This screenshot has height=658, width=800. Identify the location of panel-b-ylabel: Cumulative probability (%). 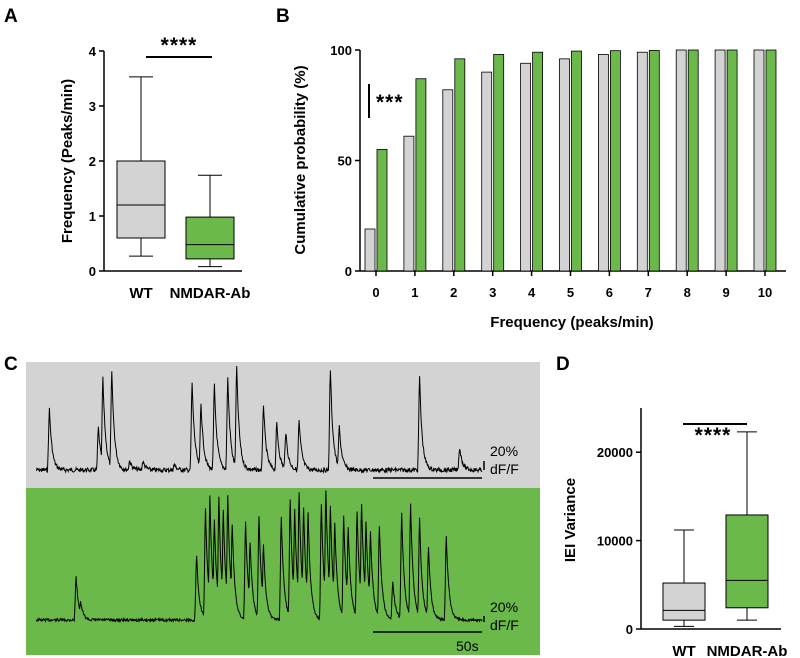
(300, 159).